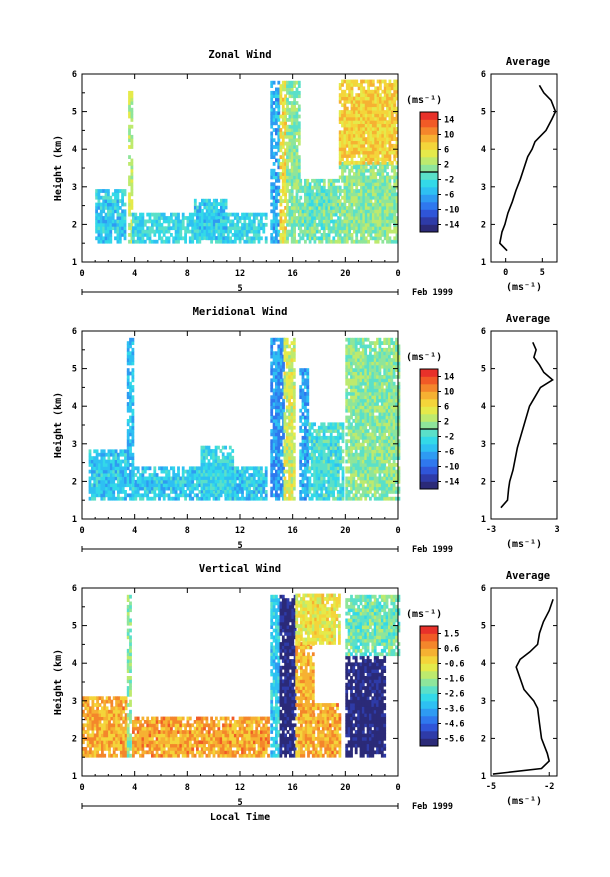 The image size is (610, 877). What do you see at coordinates (451, 226) in the screenshot?
I see `colorbar-tick-label: -14` at bounding box center [451, 226].